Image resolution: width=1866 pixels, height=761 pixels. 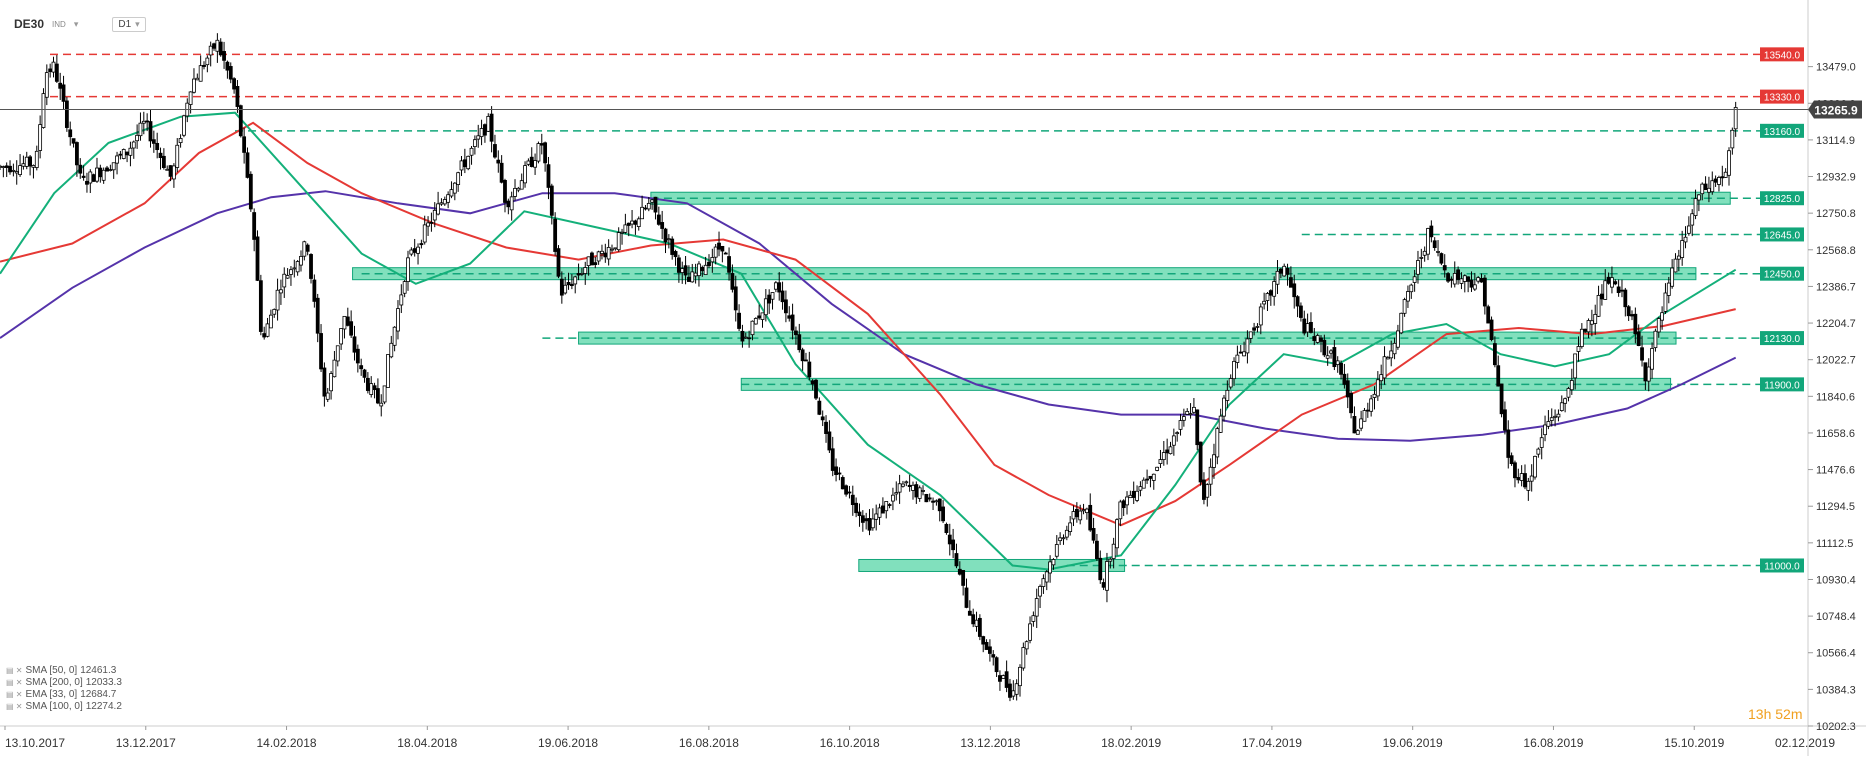 I want to click on legend-item: ▤ ✕ SMA [200, 0] 12033.3, so click(x=64, y=683).